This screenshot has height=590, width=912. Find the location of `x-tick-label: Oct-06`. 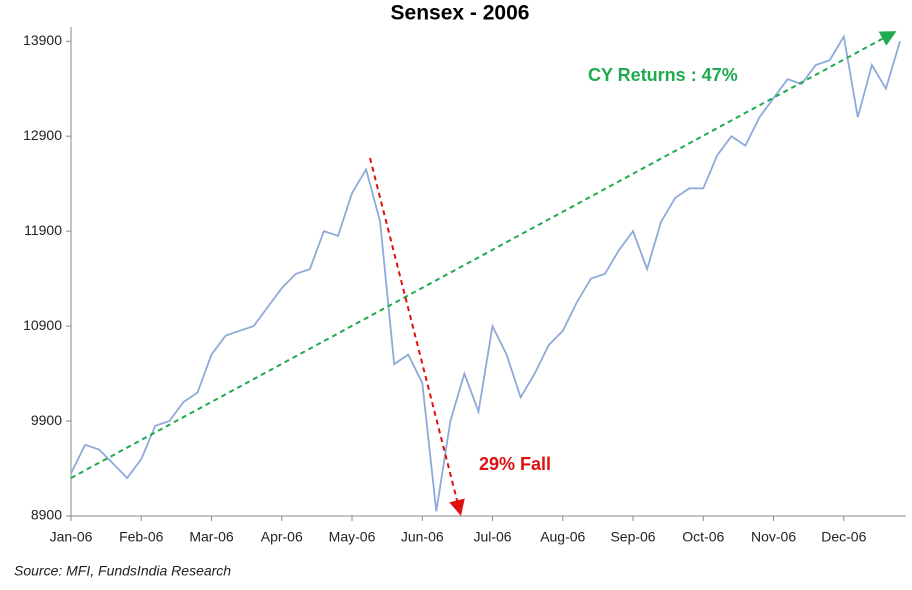

x-tick-label: Oct-06 is located at coordinates (703, 537).